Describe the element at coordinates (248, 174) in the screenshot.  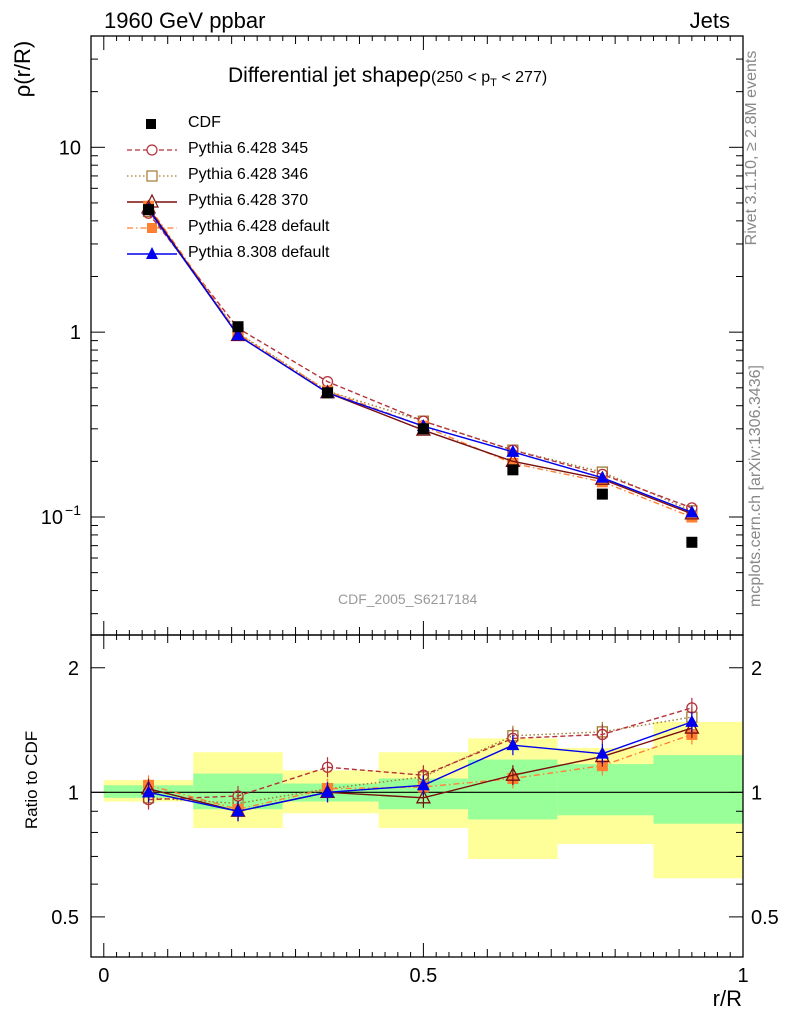
I see `legend-label-p346: Pythia 6.428 346` at that location.